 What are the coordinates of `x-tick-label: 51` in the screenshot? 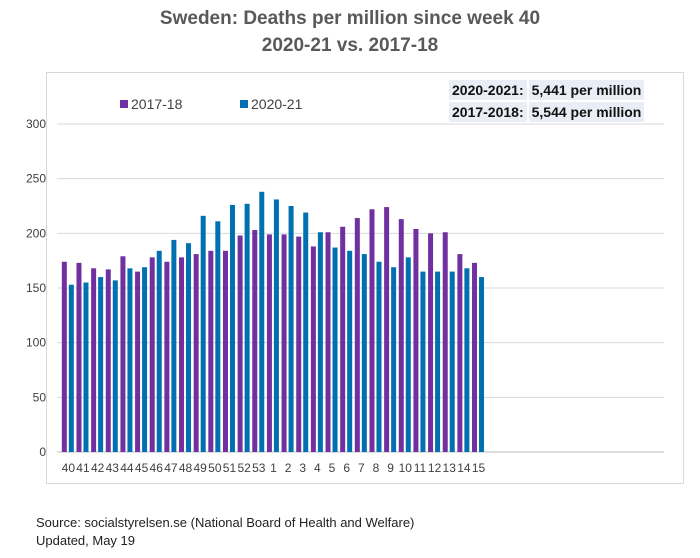 It's located at (230, 468).